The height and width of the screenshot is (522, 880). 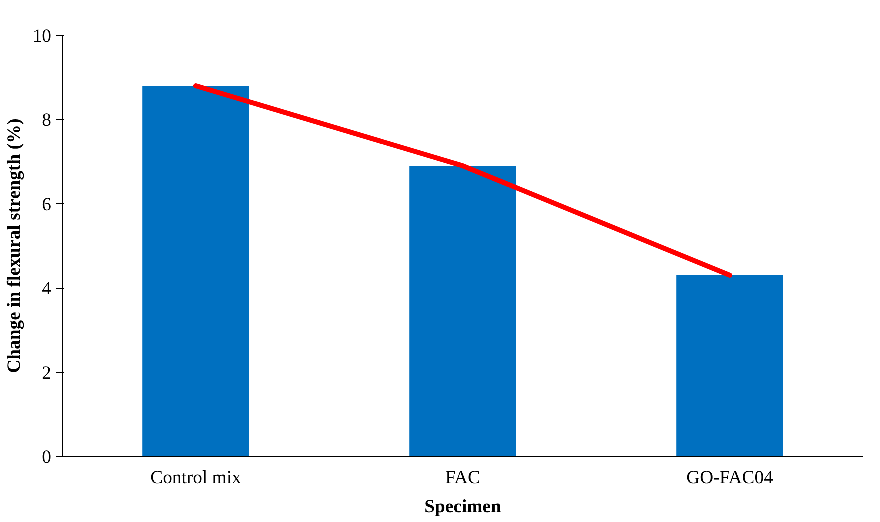 I want to click on y-tick-label: 4, so click(x=47, y=289).